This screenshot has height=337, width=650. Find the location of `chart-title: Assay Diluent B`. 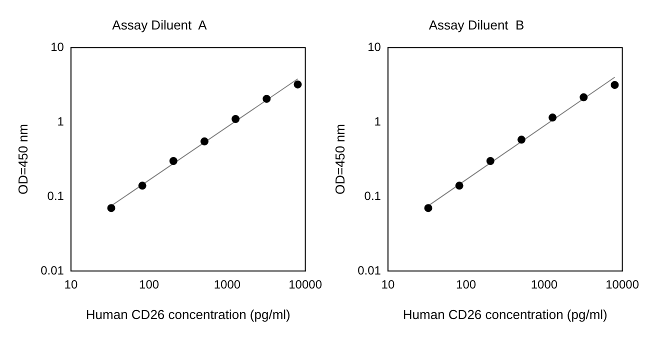

chart-title: Assay Diluent B is located at coordinates (476, 24).